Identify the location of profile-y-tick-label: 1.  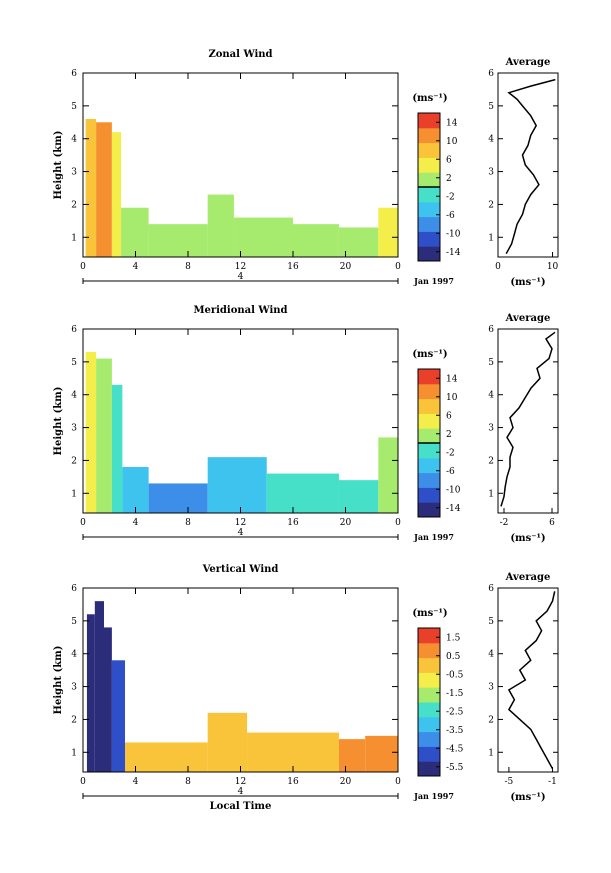
(491, 753).